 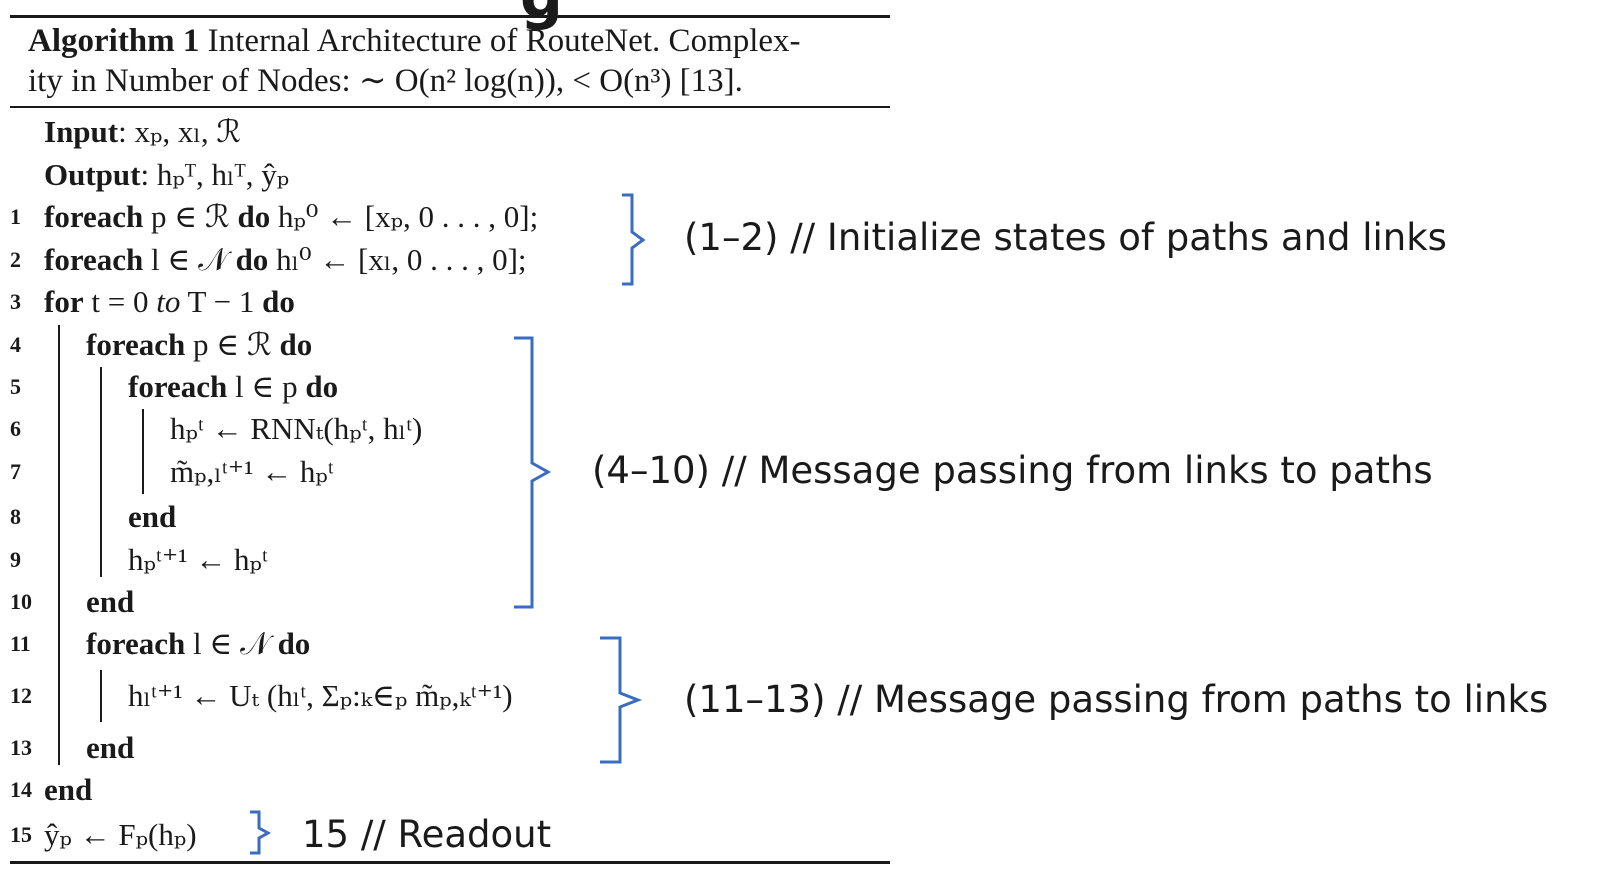 I want to click on algo-line-15: ŷₚ ← Fₚ(hₚ), so click(x=120, y=834).